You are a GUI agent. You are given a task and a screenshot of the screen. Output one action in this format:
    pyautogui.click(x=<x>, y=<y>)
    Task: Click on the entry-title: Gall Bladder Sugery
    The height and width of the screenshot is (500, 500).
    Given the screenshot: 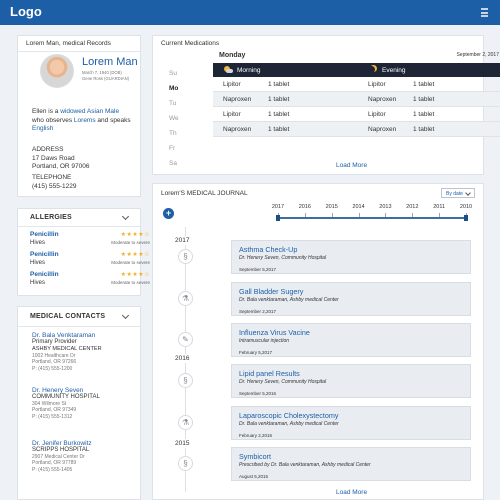 What is the action you would take?
    pyautogui.click(x=271, y=291)
    